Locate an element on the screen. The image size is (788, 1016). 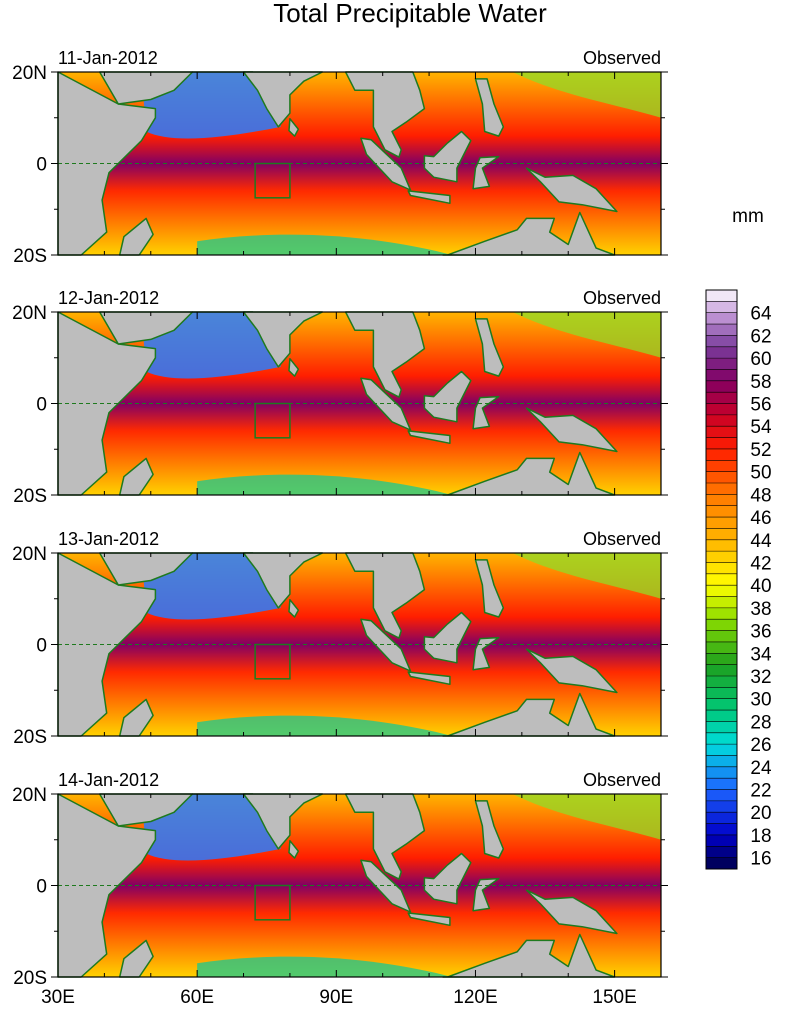
colorbar-tick-label: 20 is located at coordinates (760, 813).